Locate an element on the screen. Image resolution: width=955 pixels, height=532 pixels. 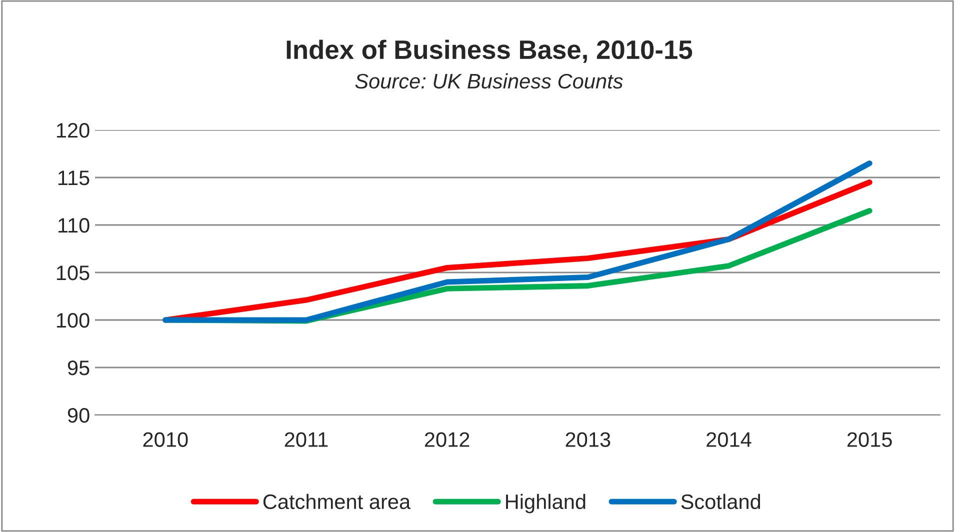
x-tick-label: 2013 is located at coordinates (588, 439).